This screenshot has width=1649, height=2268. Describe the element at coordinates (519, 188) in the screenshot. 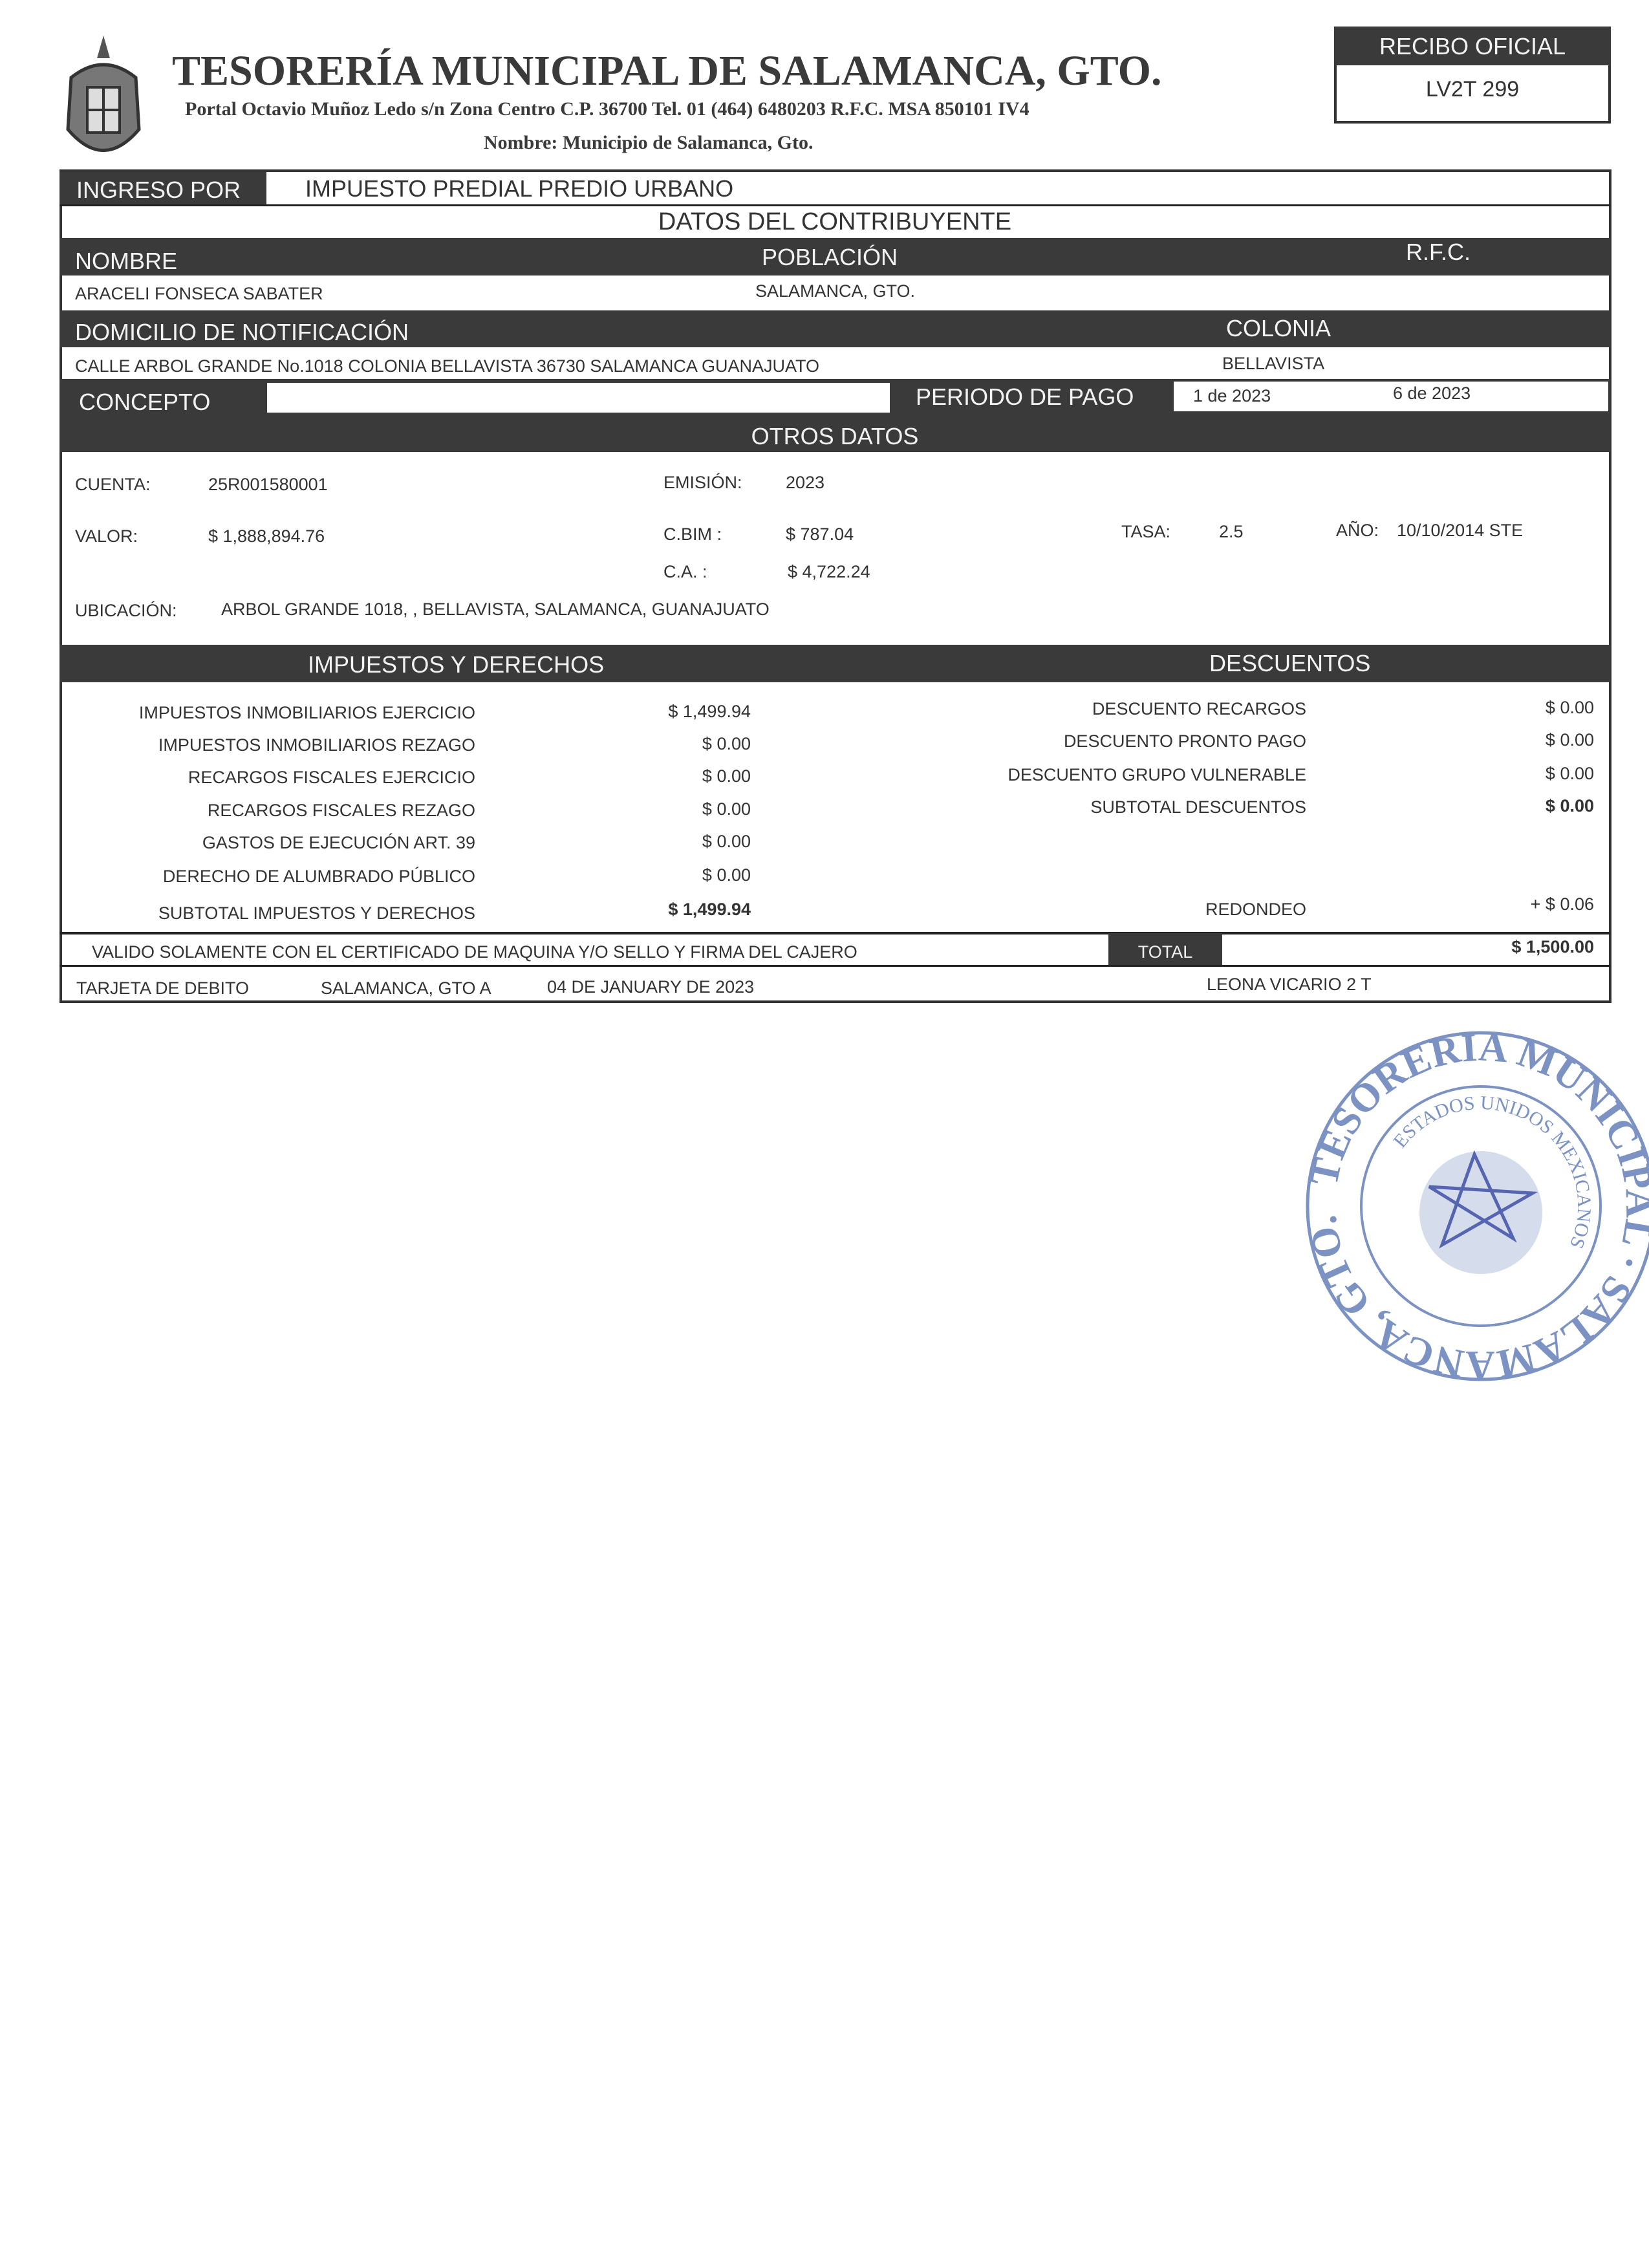

I see `ingreso-value: IMPUESTO PREDIAL PREDIO URBANO` at that location.